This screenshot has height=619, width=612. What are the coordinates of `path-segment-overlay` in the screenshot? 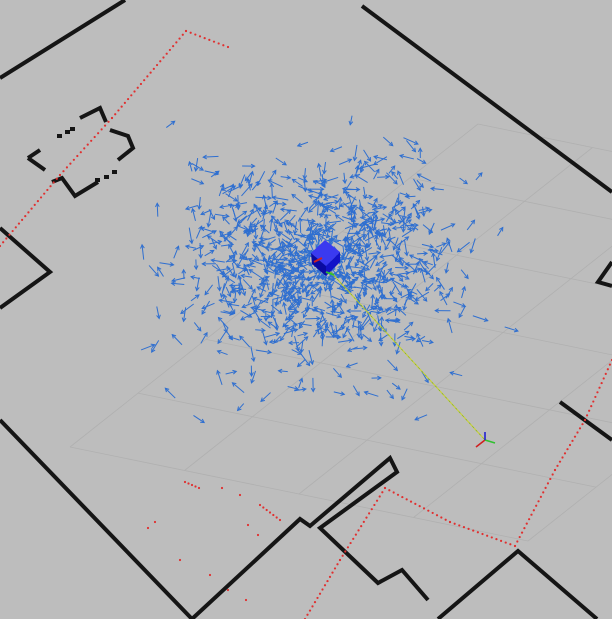 It's located at (406, 354).